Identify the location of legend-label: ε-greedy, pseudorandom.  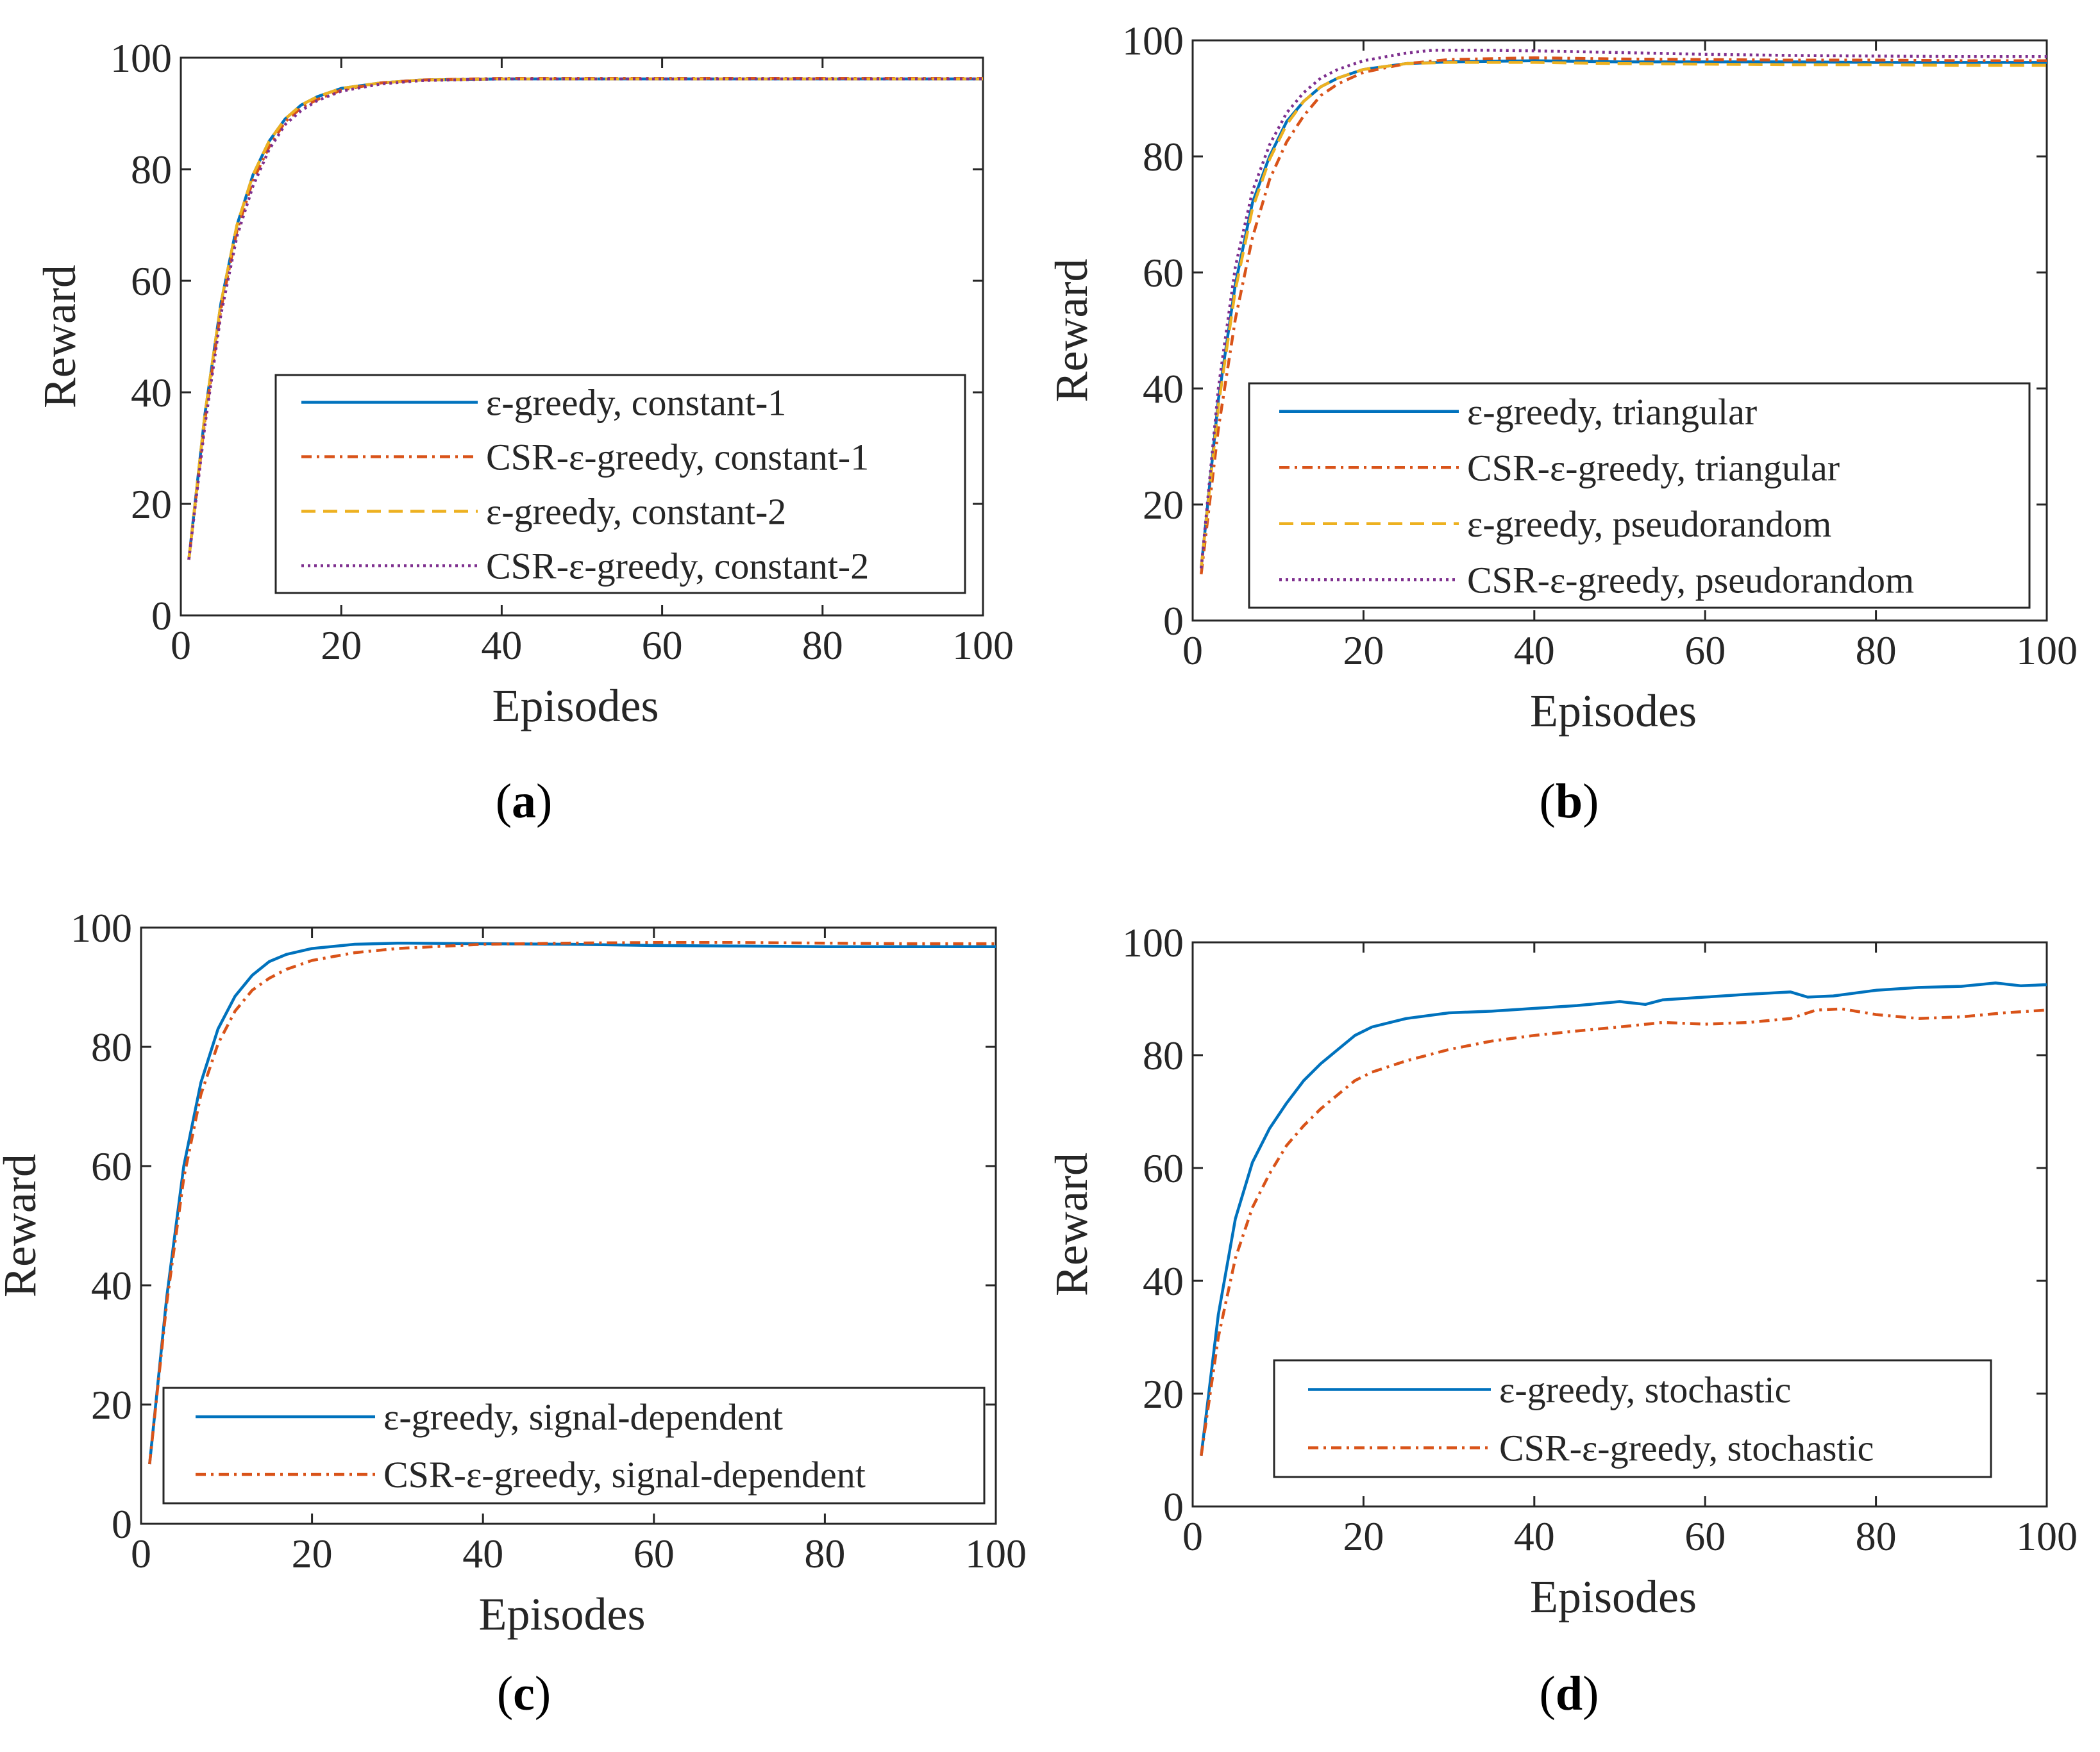
(1649, 524).